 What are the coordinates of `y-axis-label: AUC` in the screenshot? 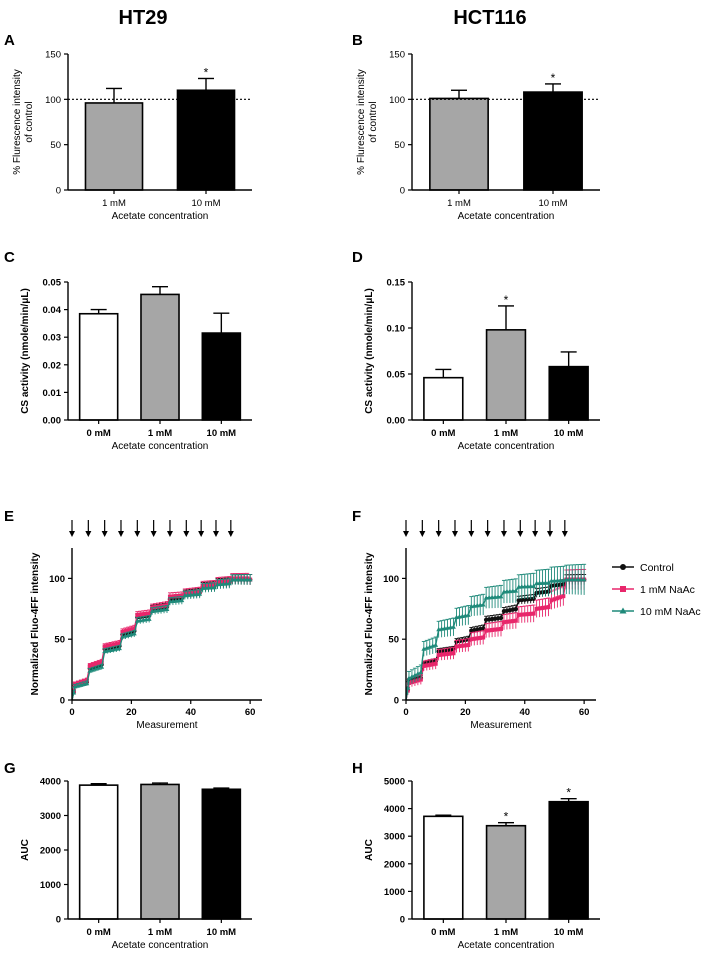 It's located at (25, 850).